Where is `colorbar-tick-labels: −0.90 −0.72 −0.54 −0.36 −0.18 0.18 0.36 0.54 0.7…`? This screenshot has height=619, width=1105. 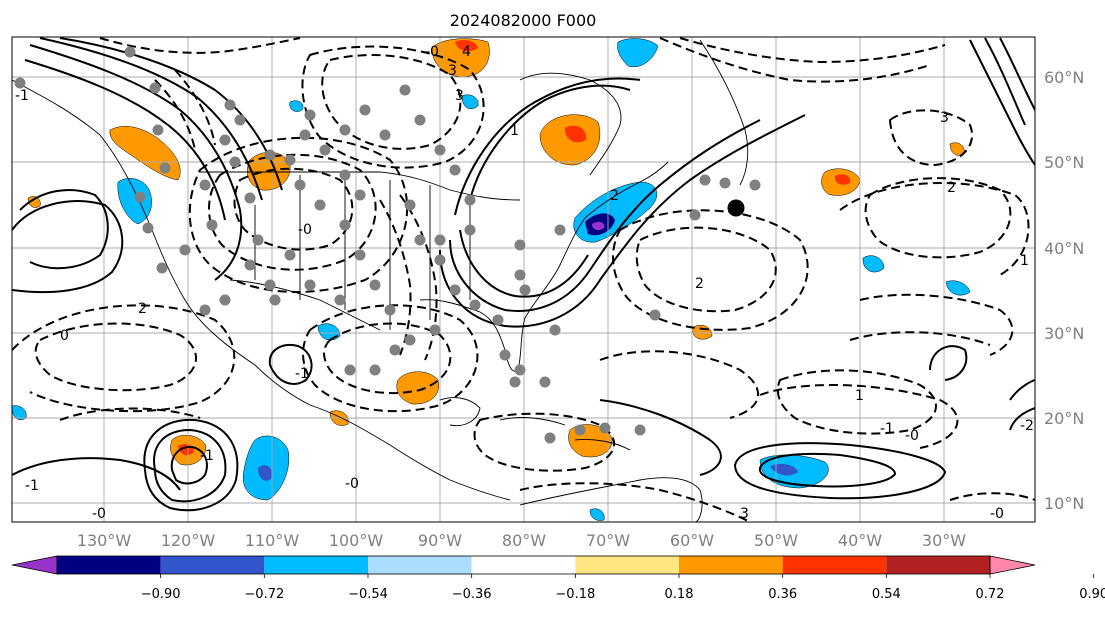
colorbar-tick-labels: −0.90 −0.72 −0.54 −0.36 −0.18 0.18 0.36 0.54 0.7… is located at coordinates (623, 588).